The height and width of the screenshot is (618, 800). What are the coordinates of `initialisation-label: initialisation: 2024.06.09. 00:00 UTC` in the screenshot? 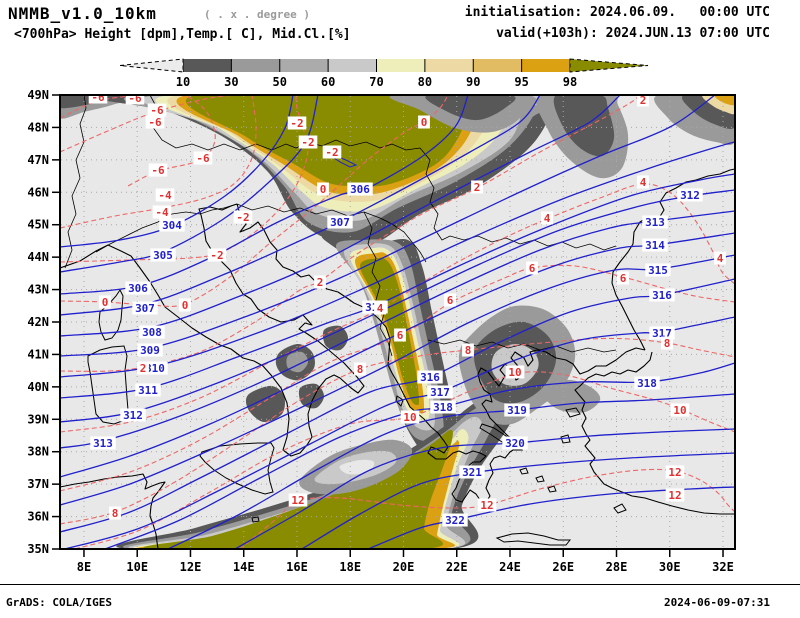 It's located at (617, 12).